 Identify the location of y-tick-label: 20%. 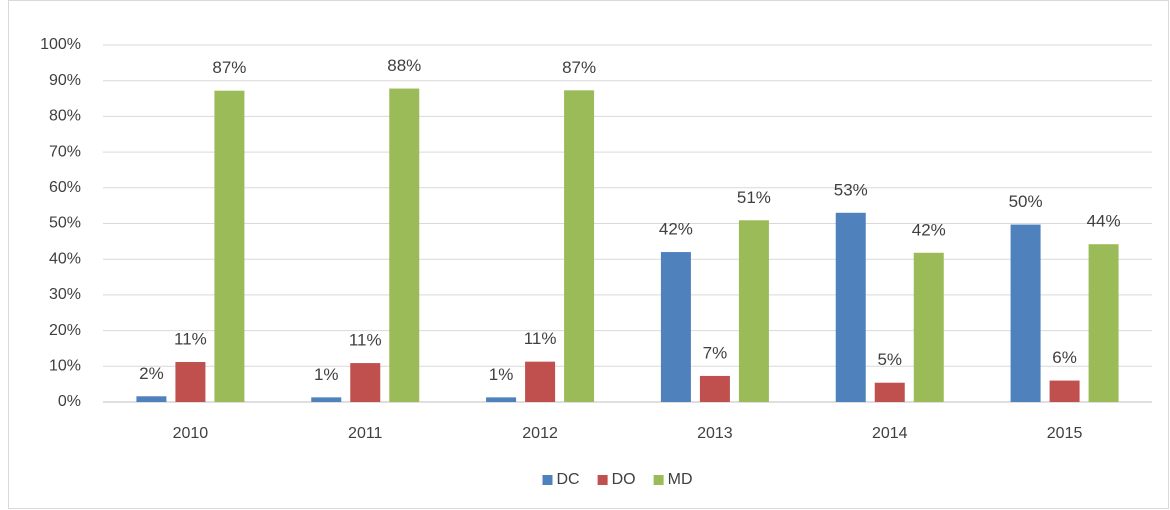
(65, 330).